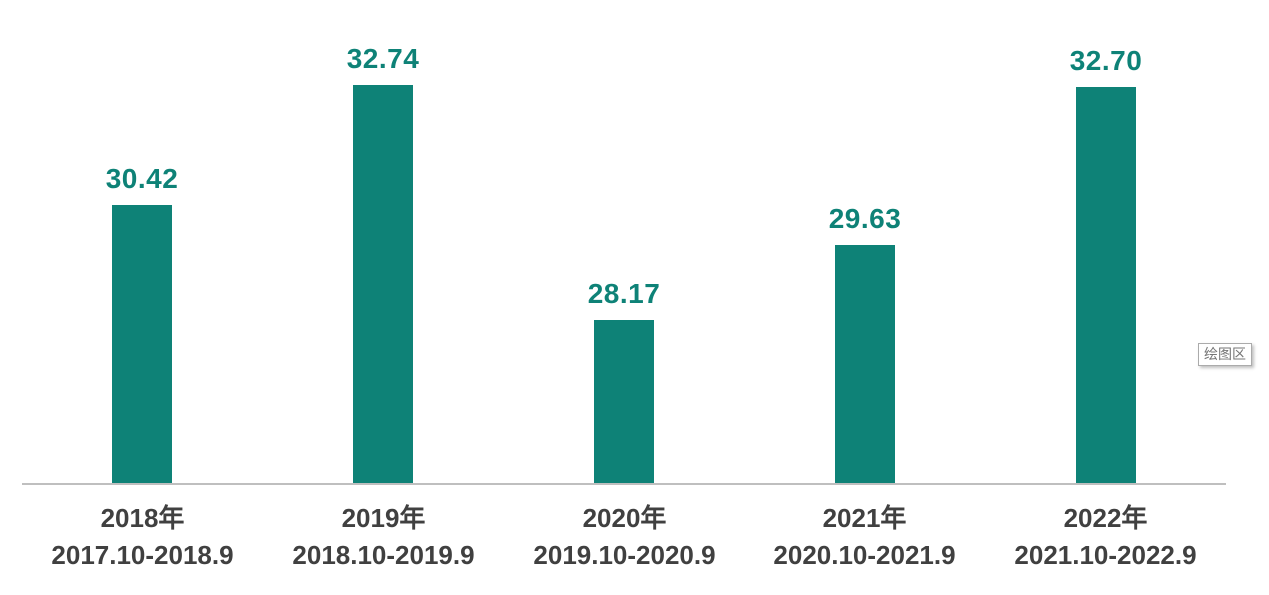  What do you see at coordinates (624, 537) in the screenshot?
I see `x-axis-category-label: 2020年 2019.10-2020.9` at bounding box center [624, 537].